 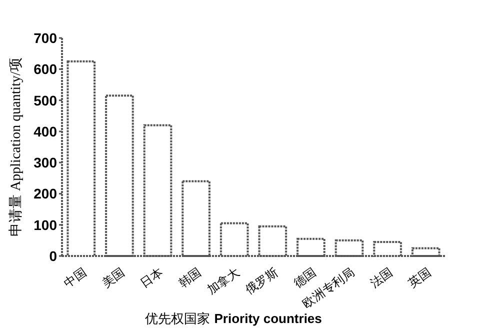 I want to click on x-axis-title: 优先权国家 Priority countries, so click(x=233, y=319).